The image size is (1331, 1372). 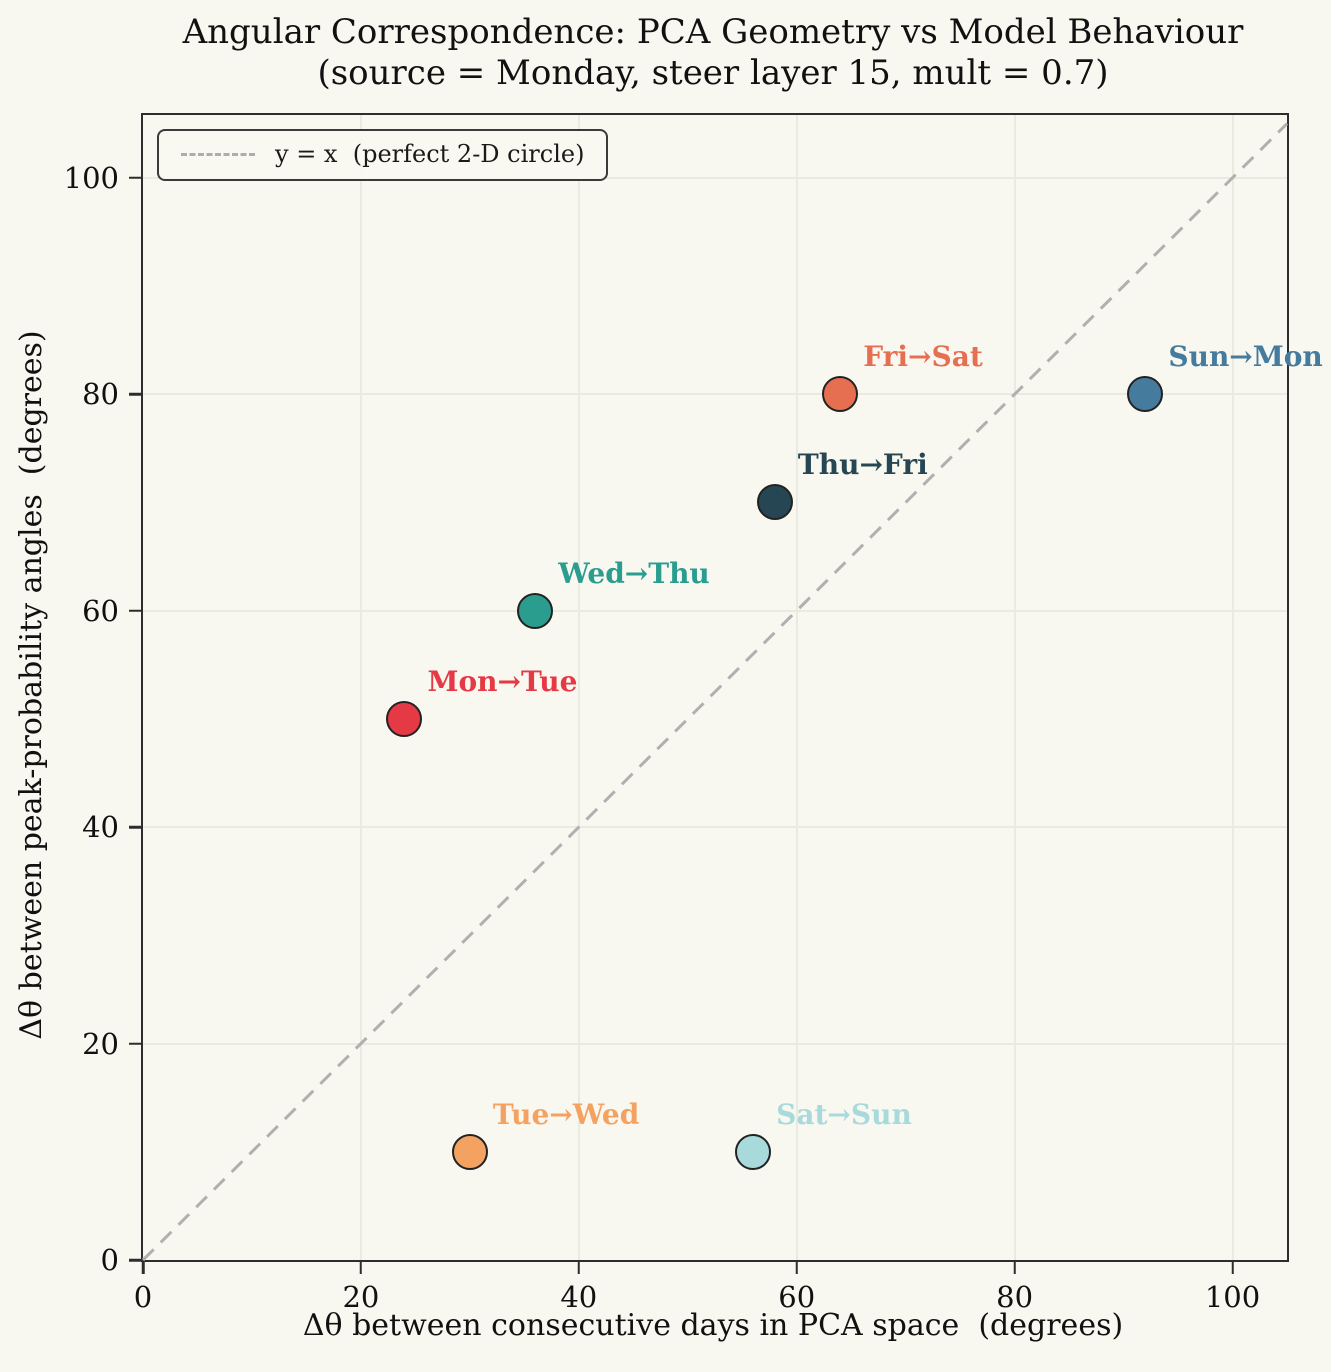 I want to click on x-tick-label: 20, so click(x=361, y=1297).